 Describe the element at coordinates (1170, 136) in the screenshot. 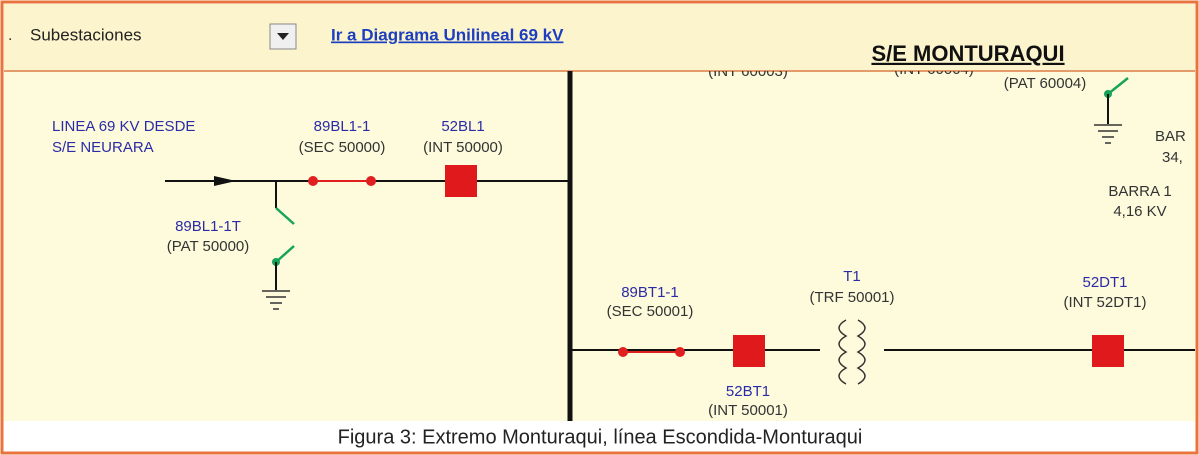

I see `label: BAR` at that location.